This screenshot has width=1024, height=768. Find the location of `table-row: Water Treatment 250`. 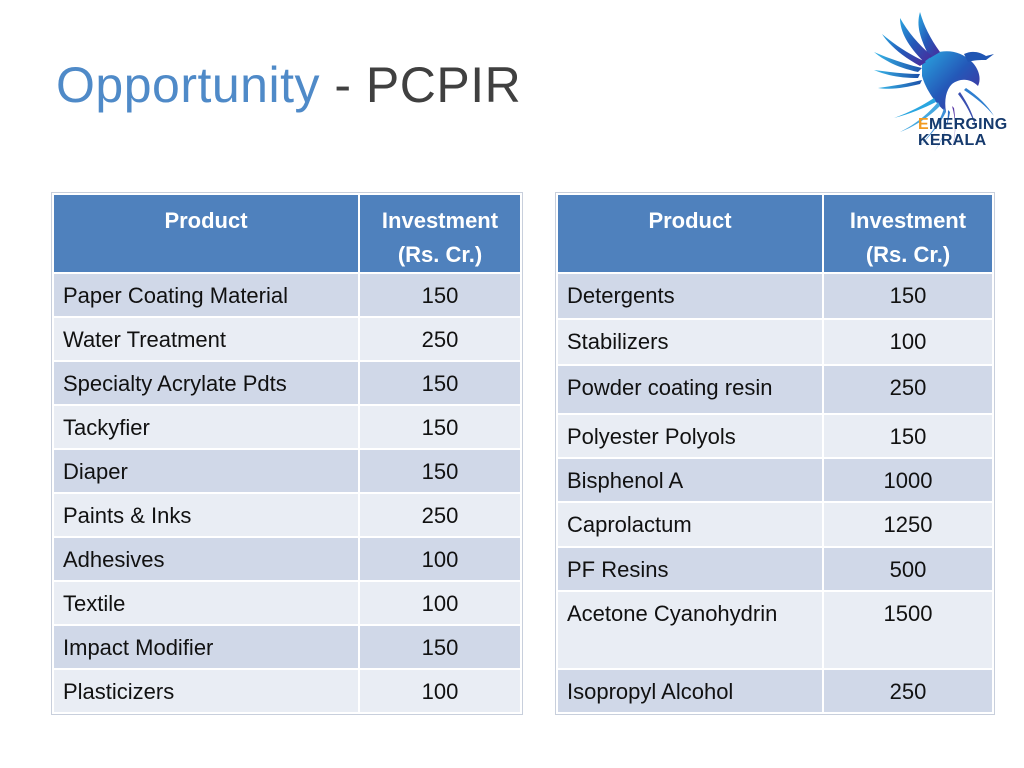

table-row: Water Treatment 250 is located at coordinates (287, 339).